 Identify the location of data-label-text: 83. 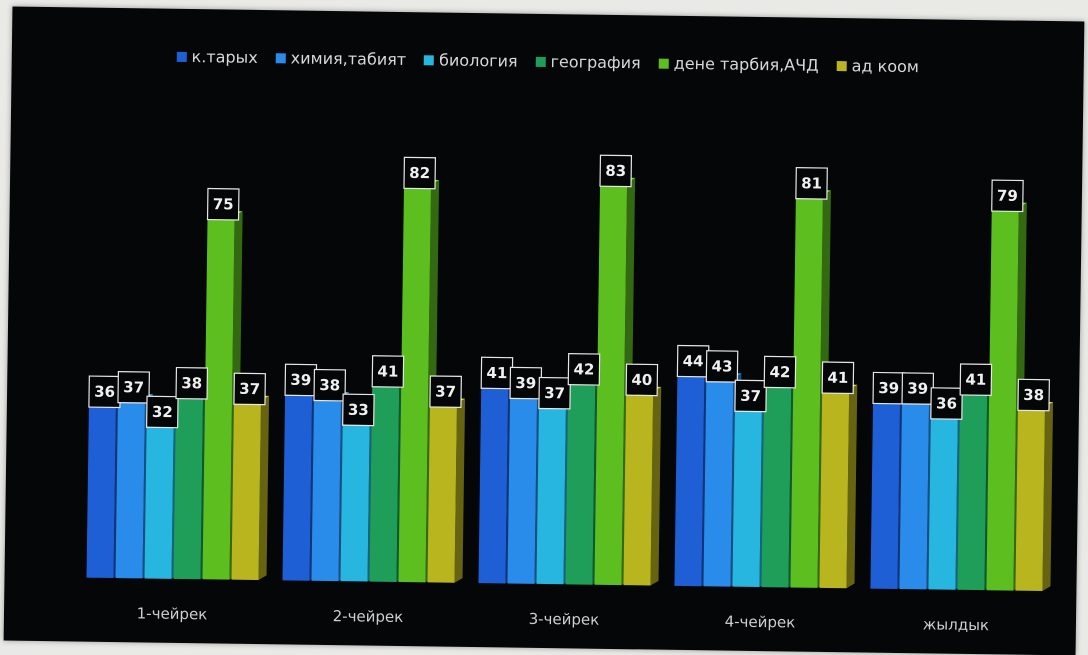
(615, 171).